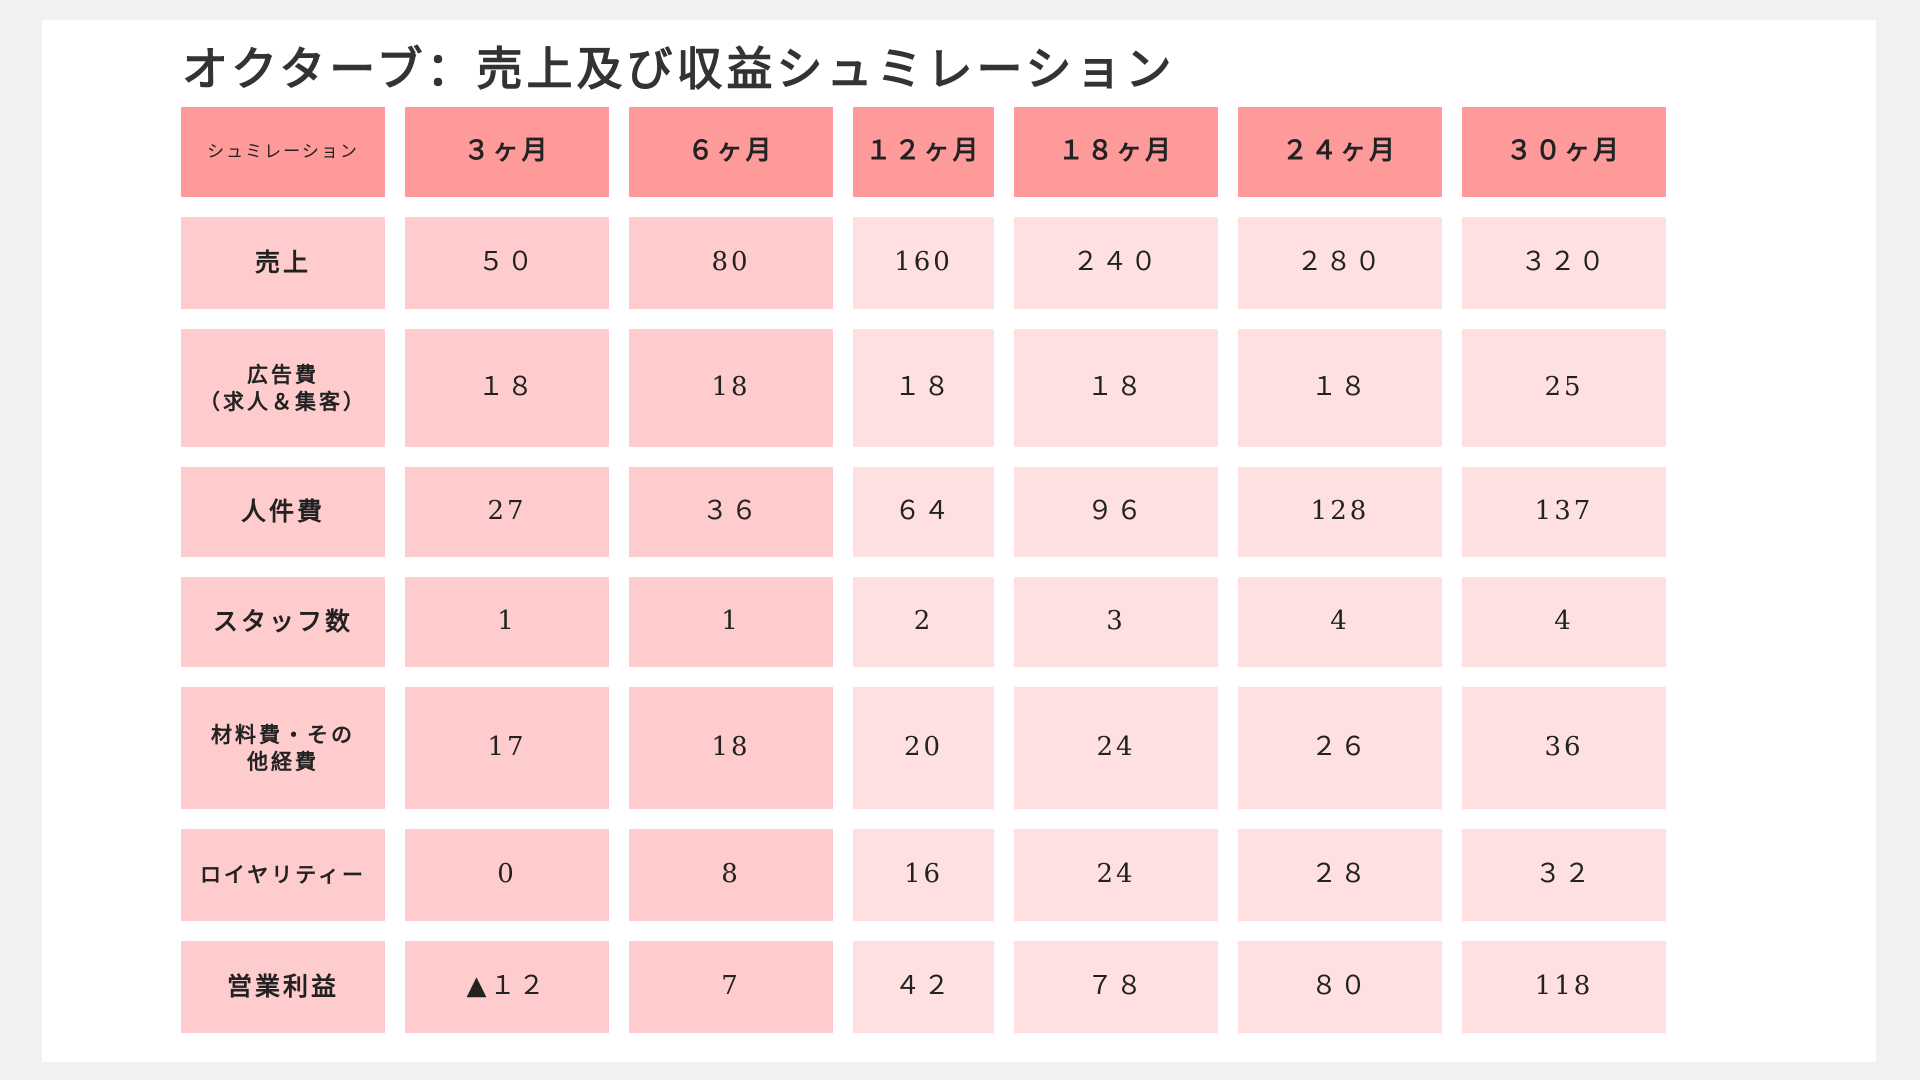 The width and height of the screenshot is (1920, 1080). What do you see at coordinates (507, 875) in the screenshot?
I see `table-cell: 0` at bounding box center [507, 875].